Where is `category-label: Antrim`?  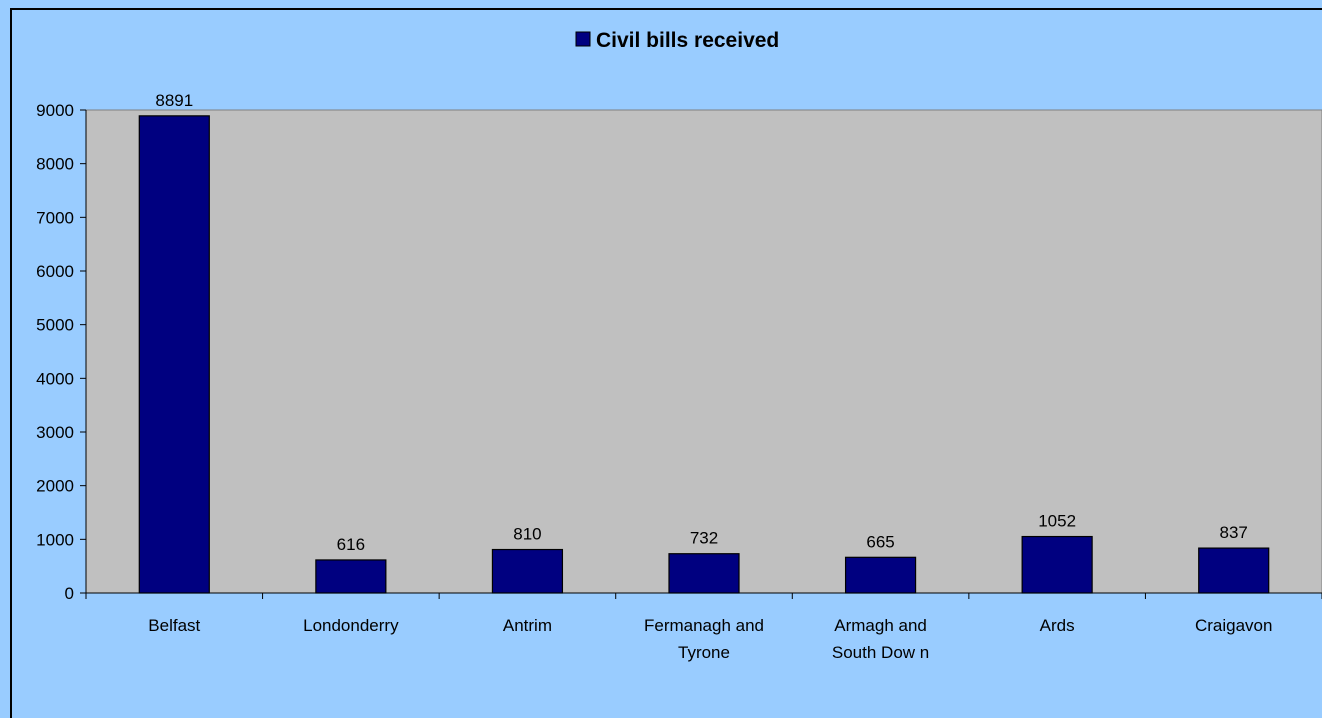
category-label: Antrim is located at coordinates (527, 625).